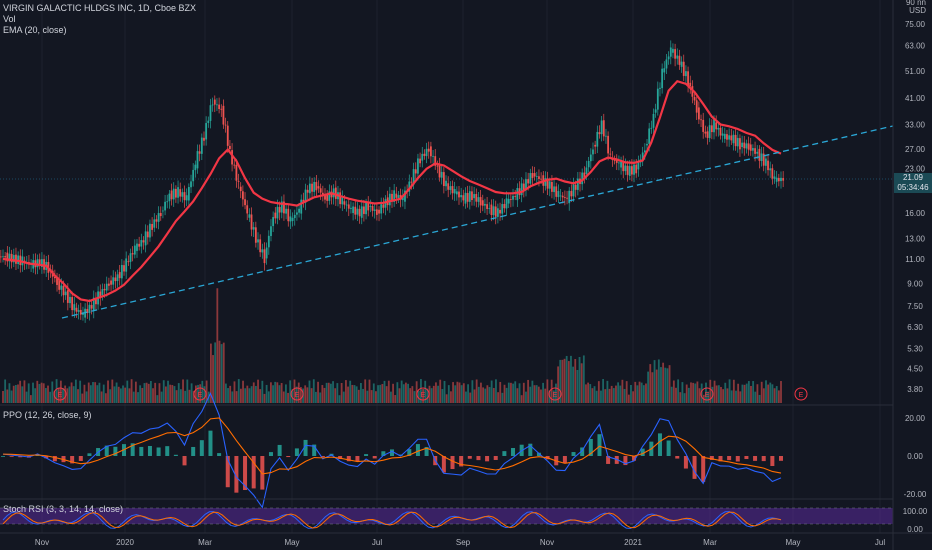 The image size is (932, 550). What do you see at coordinates (35, 30) in the screenshot?
I see `ema-legend: EMA (20, close)` at bounding box center [35, 30].